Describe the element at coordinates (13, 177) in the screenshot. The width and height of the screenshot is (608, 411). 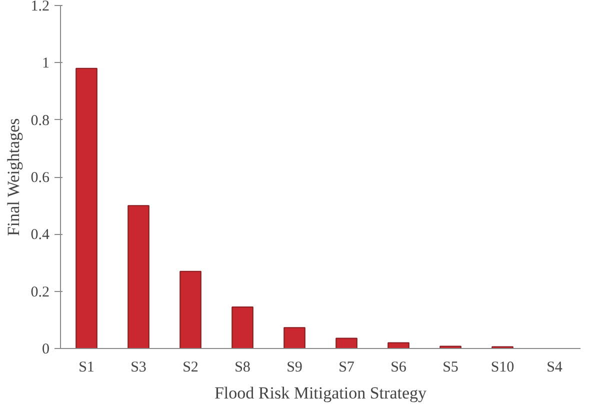
I see `y-axis-title: Final Weightages` at that location.